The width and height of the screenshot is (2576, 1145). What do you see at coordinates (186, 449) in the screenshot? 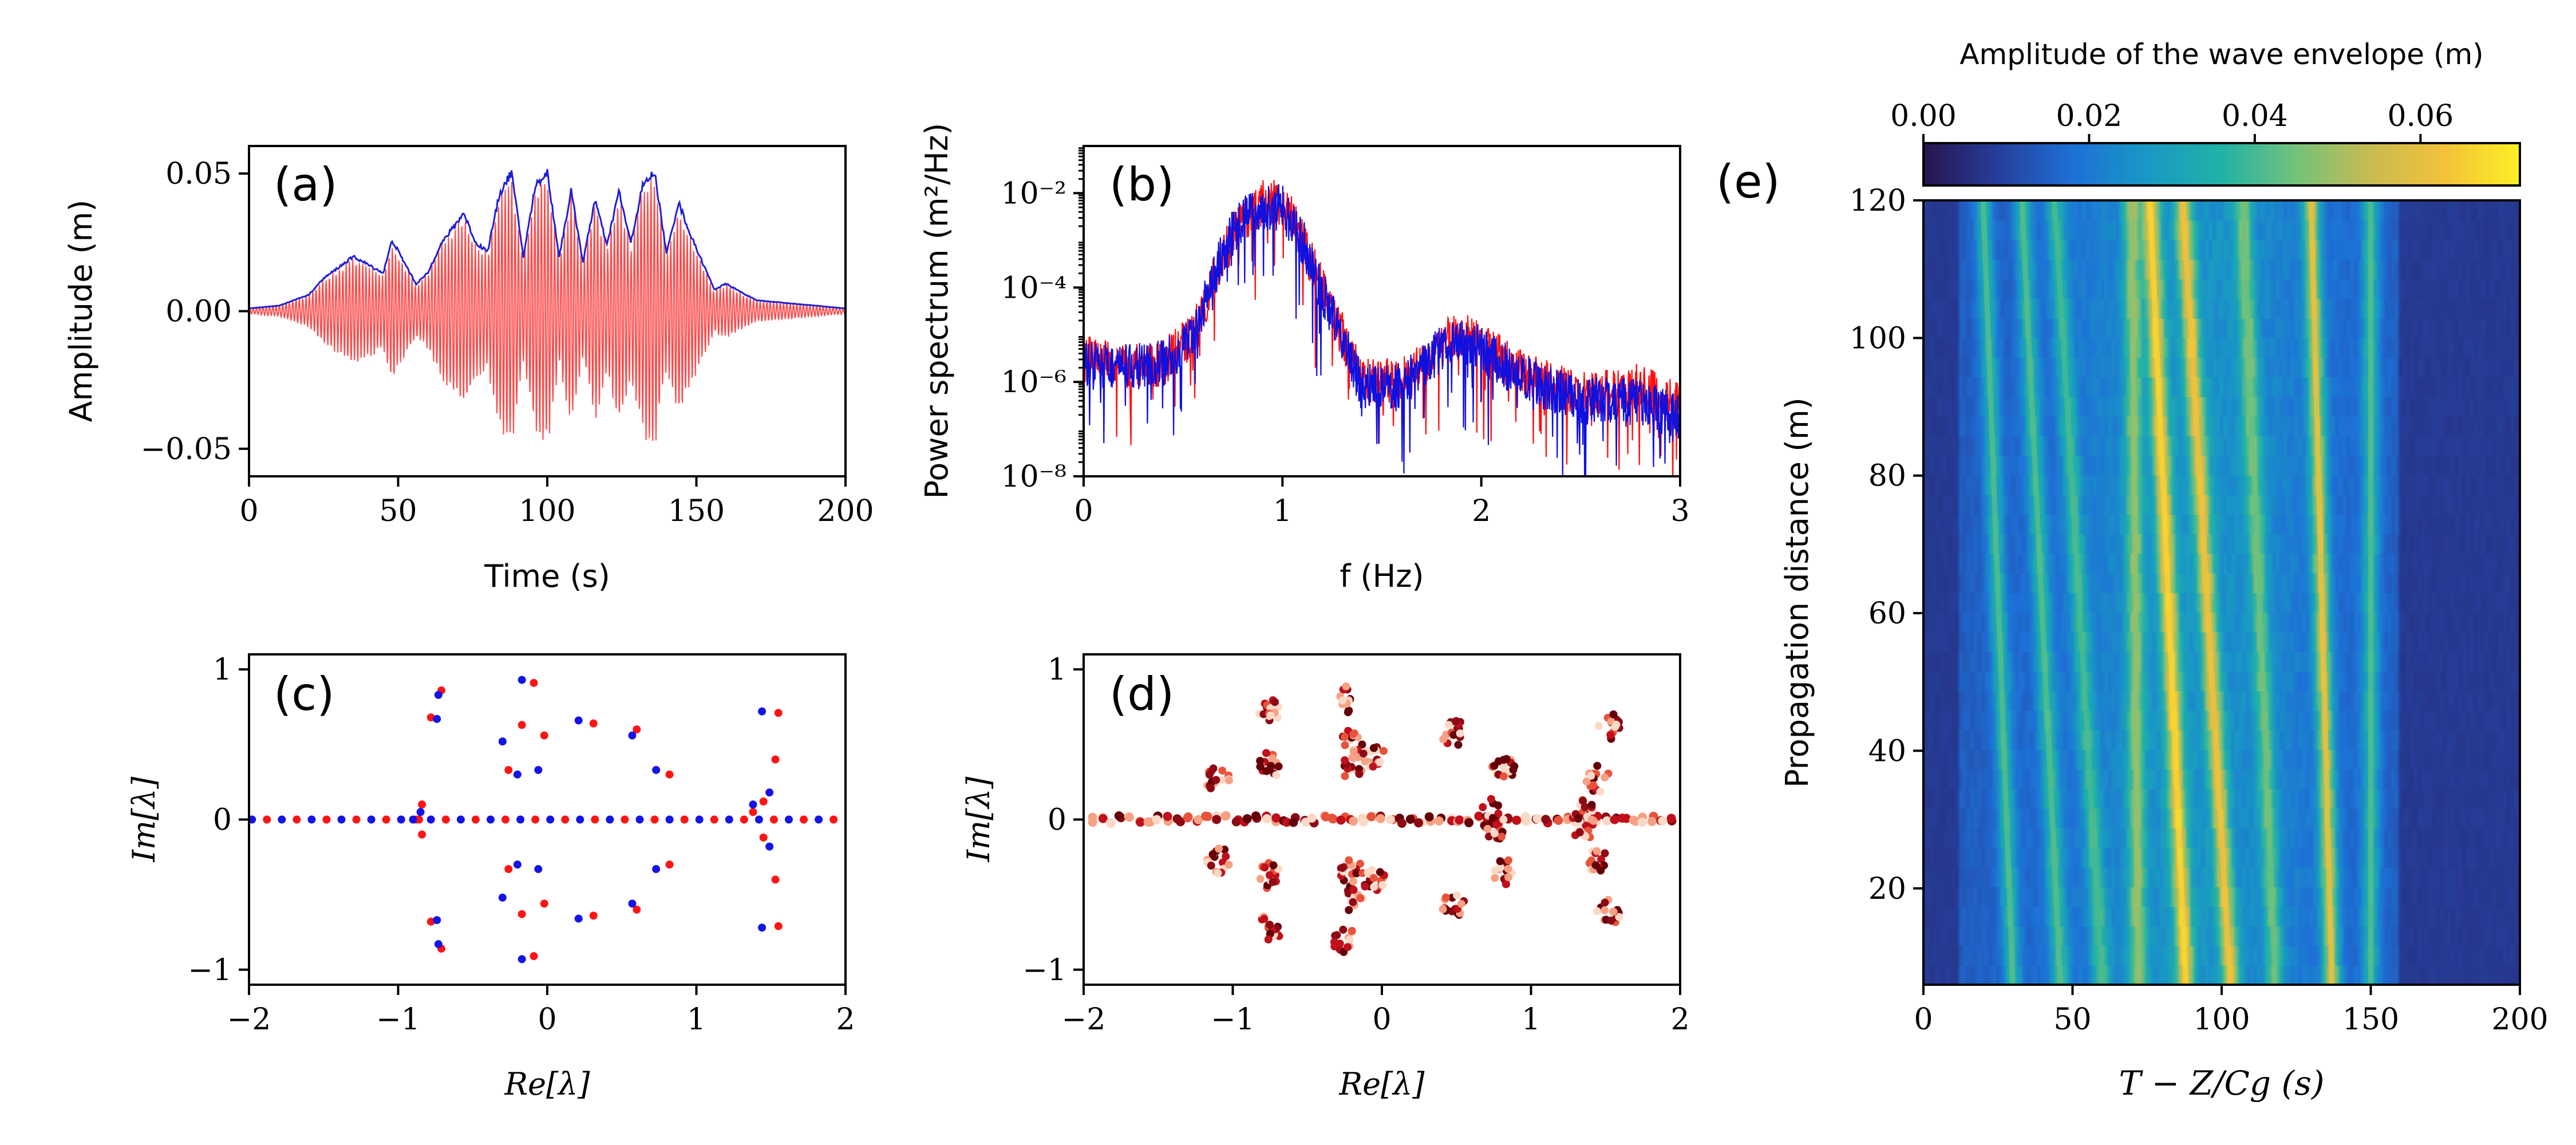
I see `y-tick-label: −0.05` at bounding box center [186, 449].